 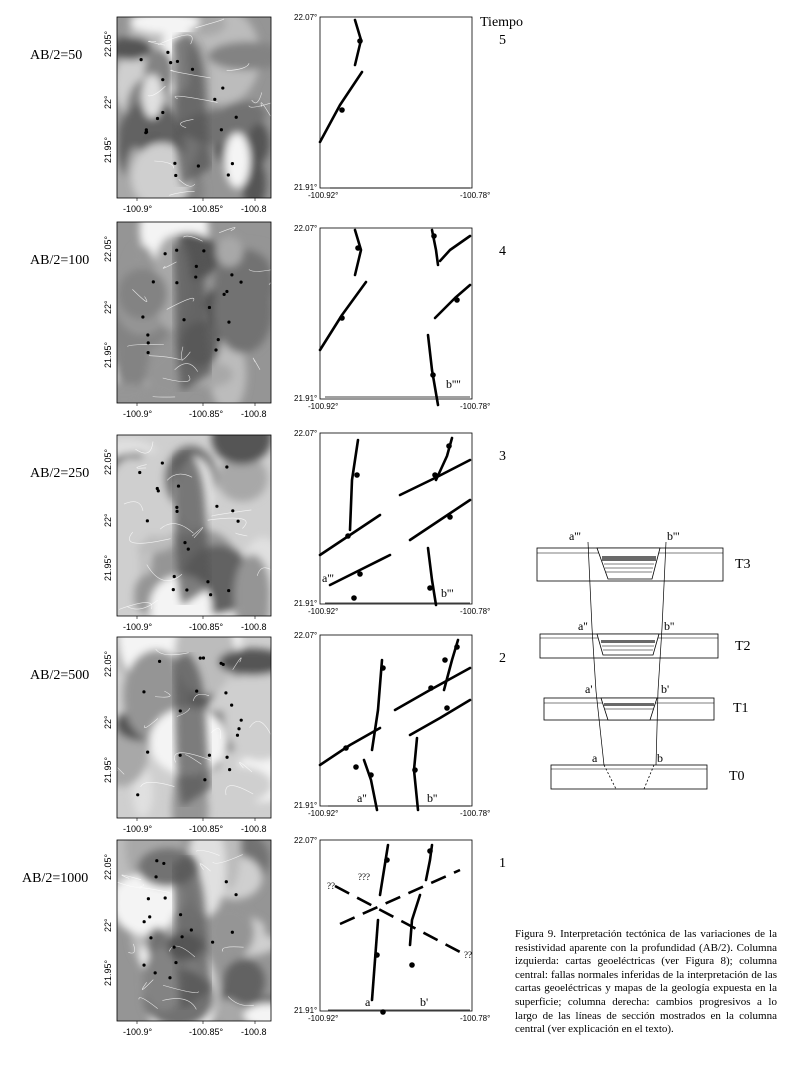 What do you see at coordinates (400, 106) in the screenshot?
I see `fault-panel-5: 22.07° 21.91°-100.92° -100.78° 5` at bounding box center [400, 106].